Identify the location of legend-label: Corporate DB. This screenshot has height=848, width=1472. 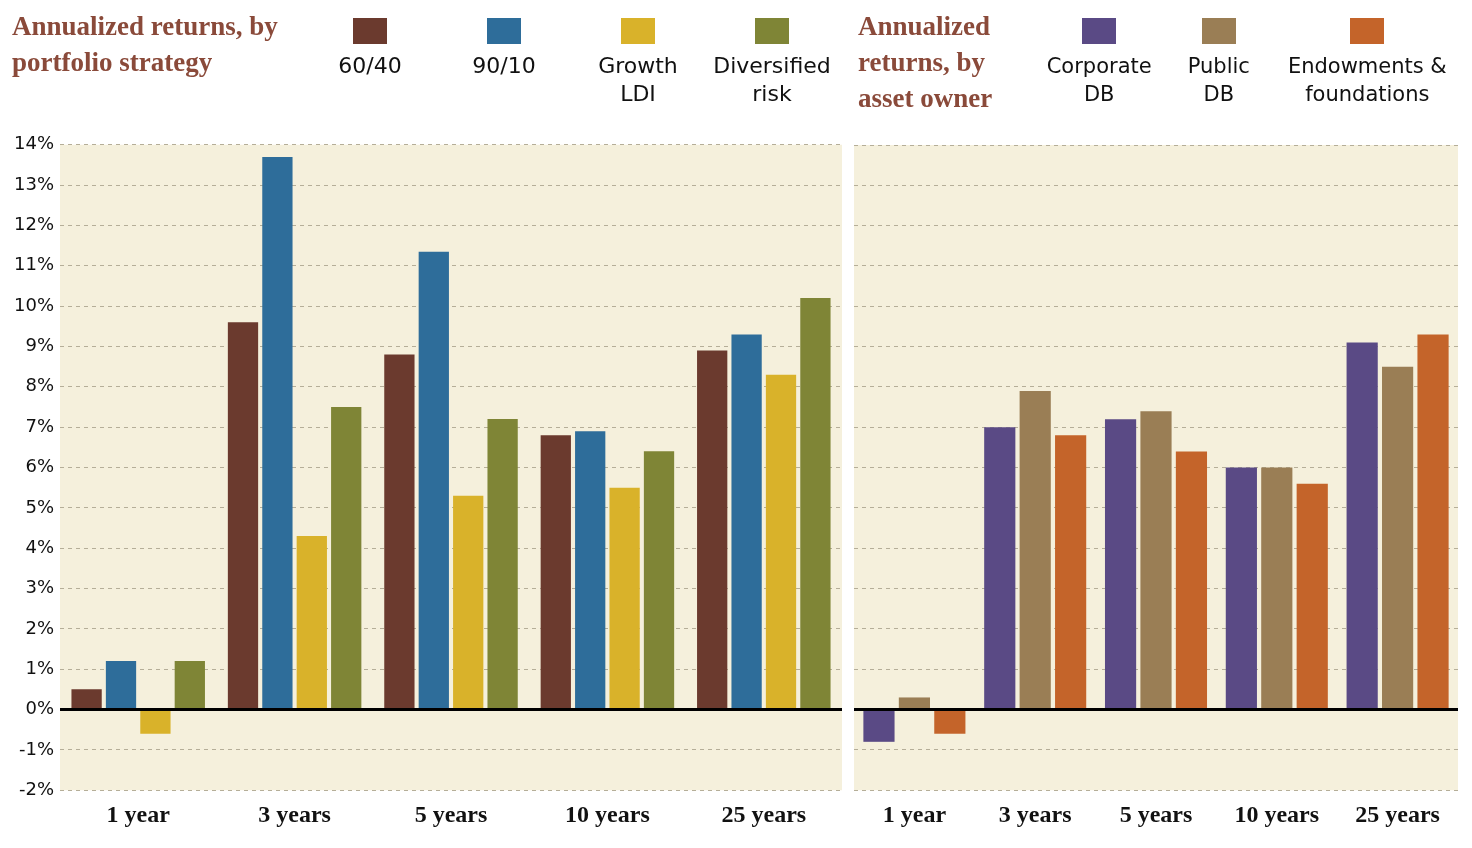
(1099, 80).